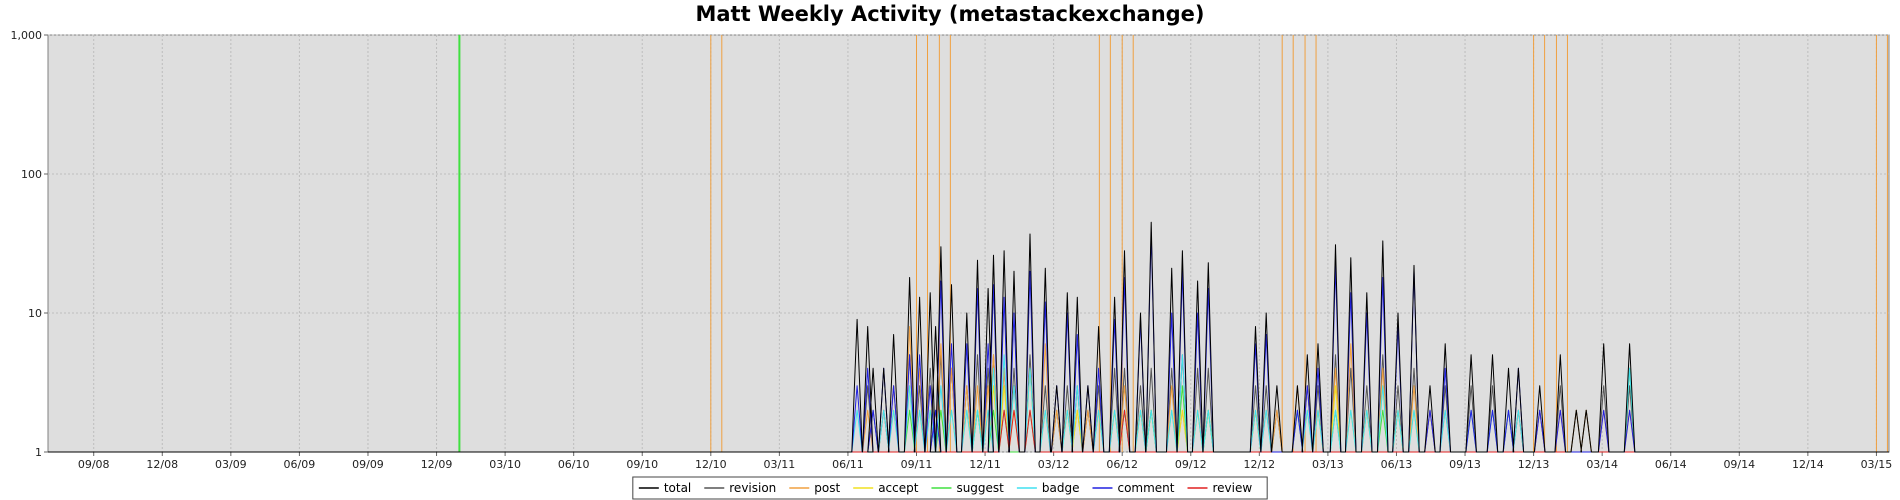 Image resolution: width=1900 pixels, height=500 pixels. What do you see at coordinates (1808, 464) in the screenshot?
I see `x-tick-label: 12/14` at bounding box center [1808, 464].